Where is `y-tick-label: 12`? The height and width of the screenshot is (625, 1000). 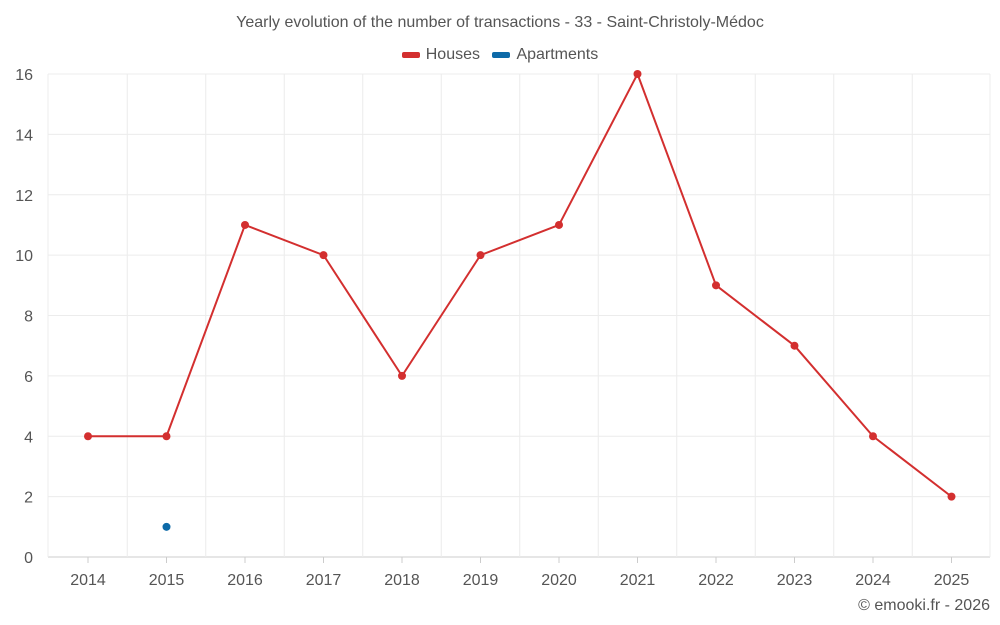
y-tick-label: 12 is located at coordinates (24, 196).